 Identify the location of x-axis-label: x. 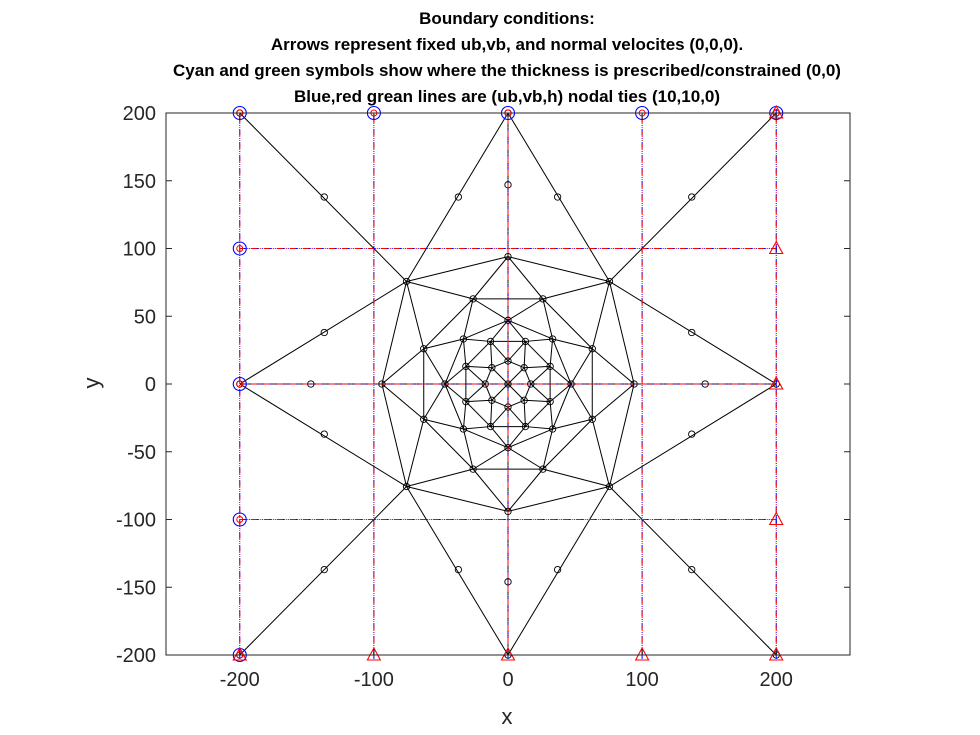
(507, 716).